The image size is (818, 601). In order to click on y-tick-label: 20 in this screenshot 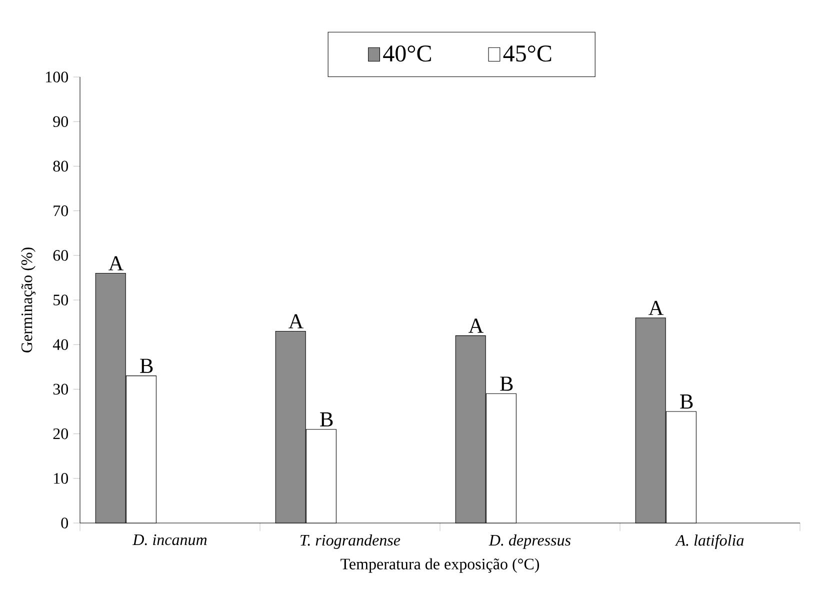, I will do `click(60, 434)`.